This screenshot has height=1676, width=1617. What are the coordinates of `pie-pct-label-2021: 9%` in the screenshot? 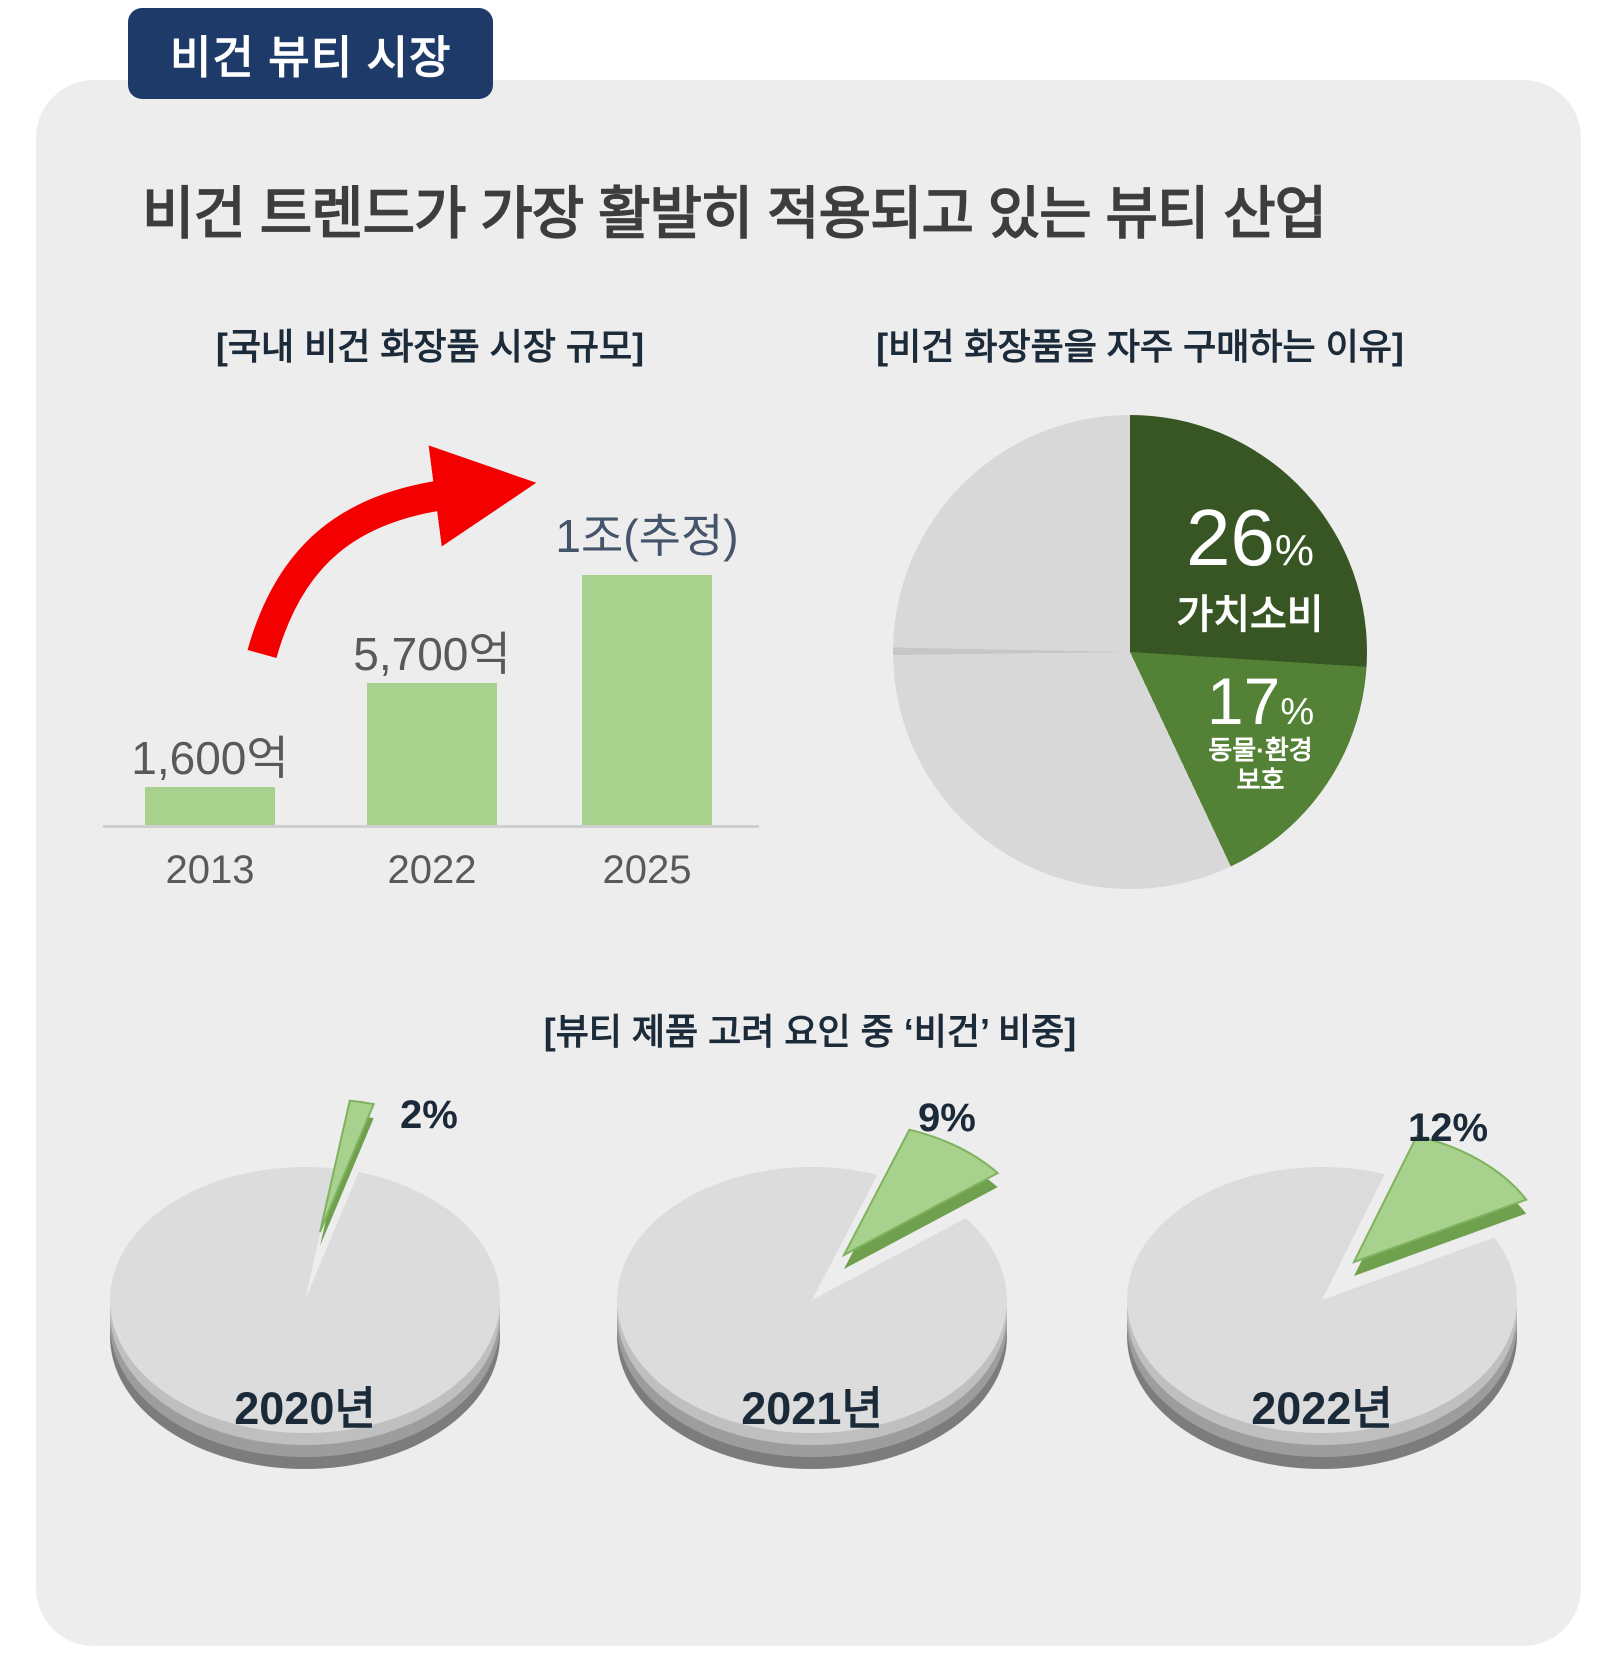 It's located at (947, 1118).